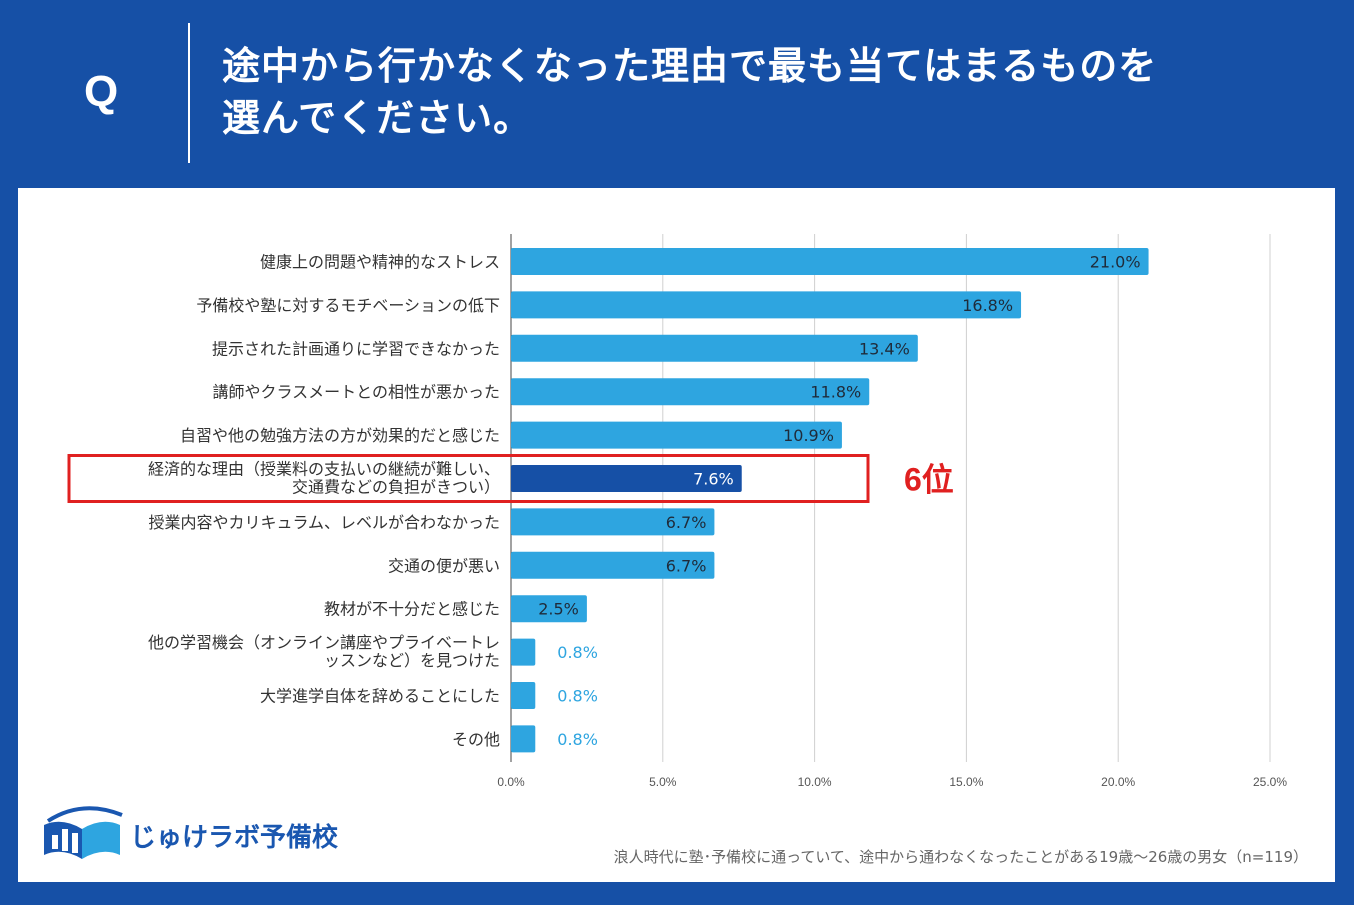 Image resolution: width=1354 pixels, height=905 pixels. I want to click on open-book-logo-icon, so click(83, 832).